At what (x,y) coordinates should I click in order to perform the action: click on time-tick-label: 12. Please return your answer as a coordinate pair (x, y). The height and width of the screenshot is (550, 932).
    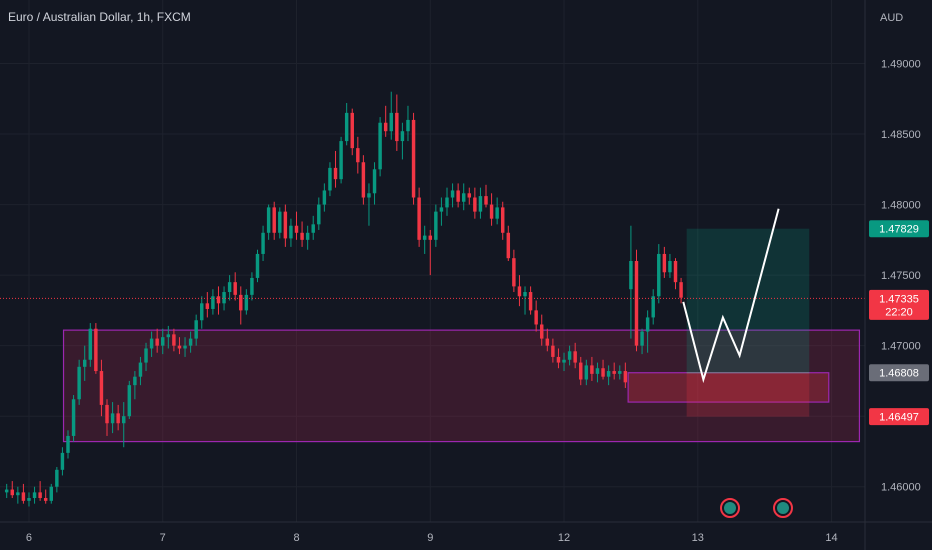
    Looking at the image, I should click on (564, 538).